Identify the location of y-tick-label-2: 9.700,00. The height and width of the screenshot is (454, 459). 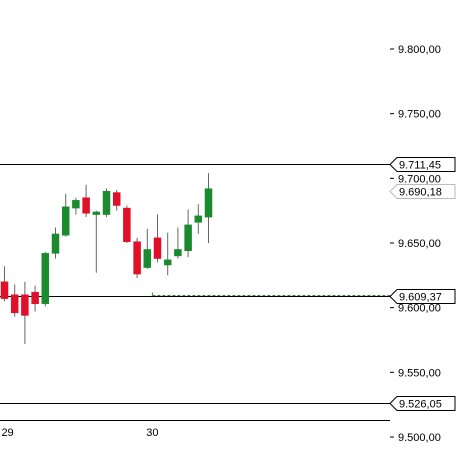
(419, 179).